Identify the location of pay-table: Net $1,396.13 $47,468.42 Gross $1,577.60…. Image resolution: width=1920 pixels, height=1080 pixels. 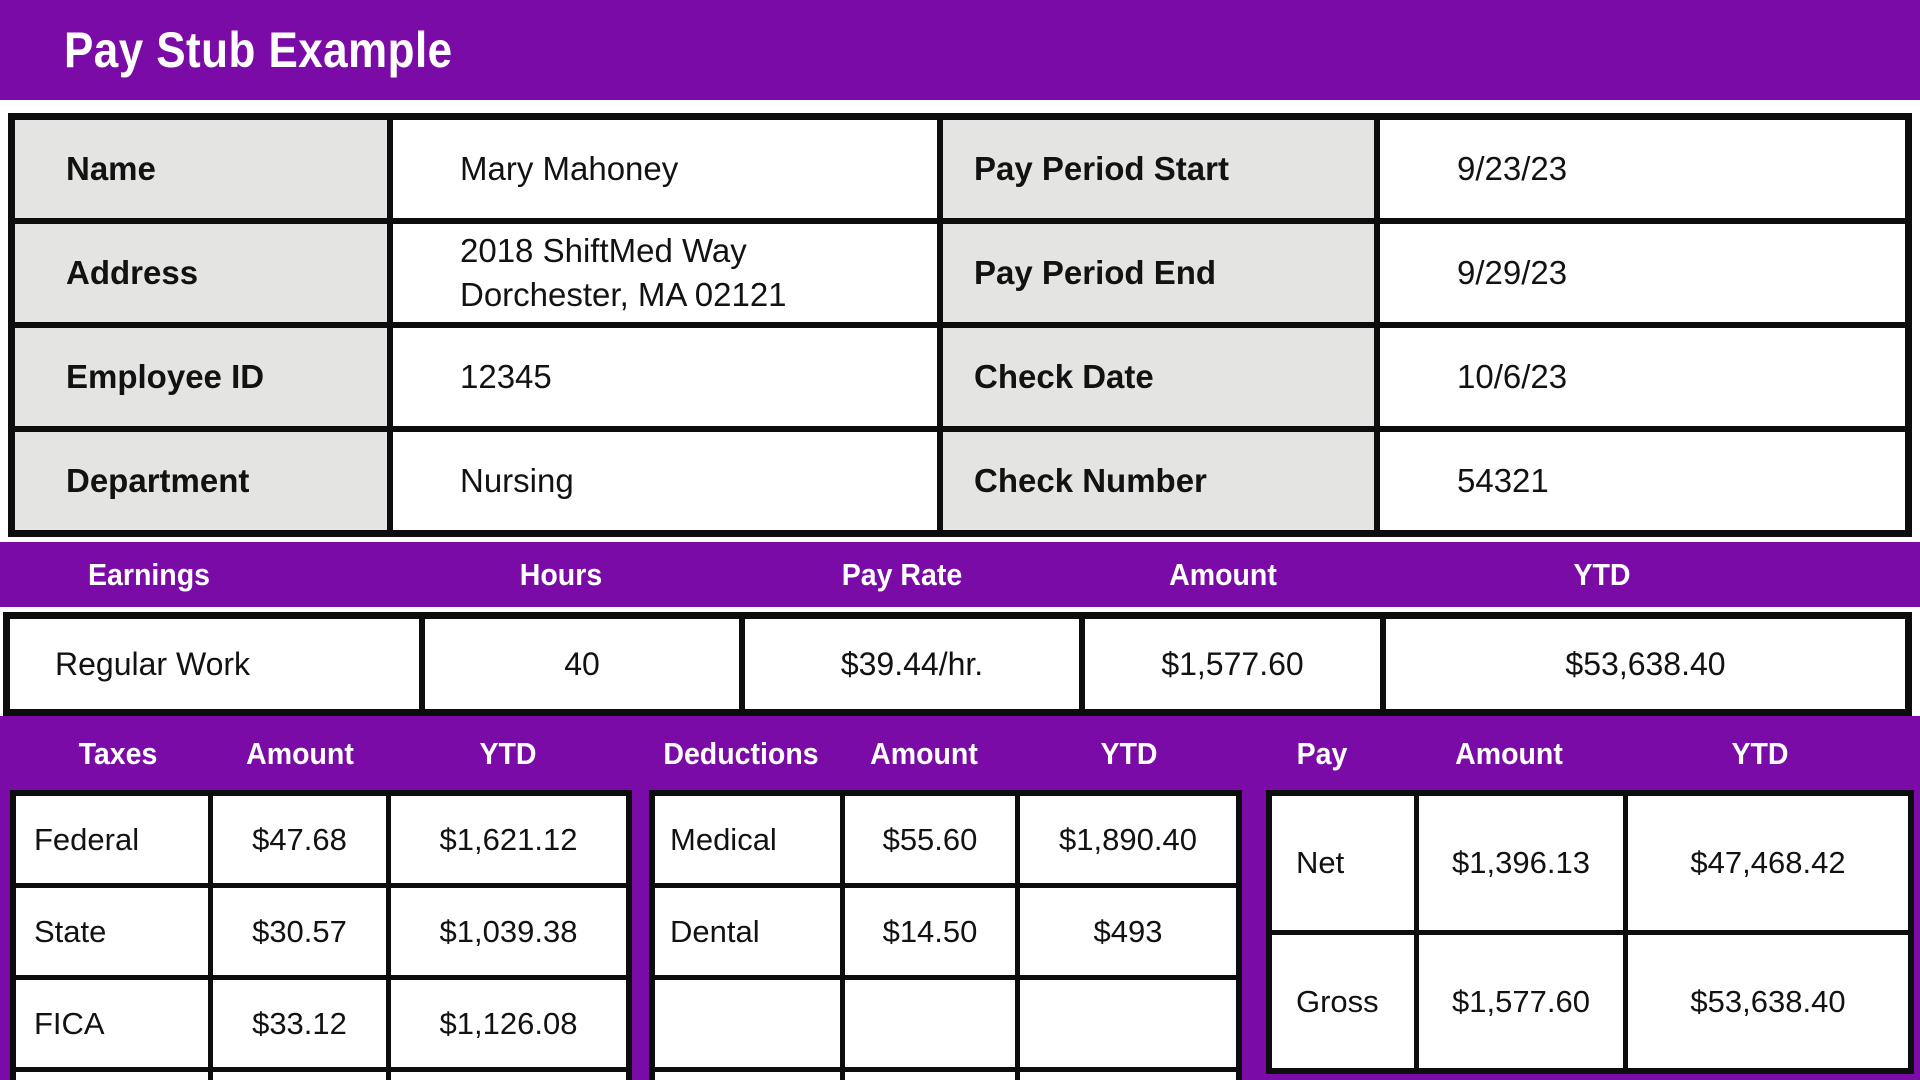
(1590, 932).